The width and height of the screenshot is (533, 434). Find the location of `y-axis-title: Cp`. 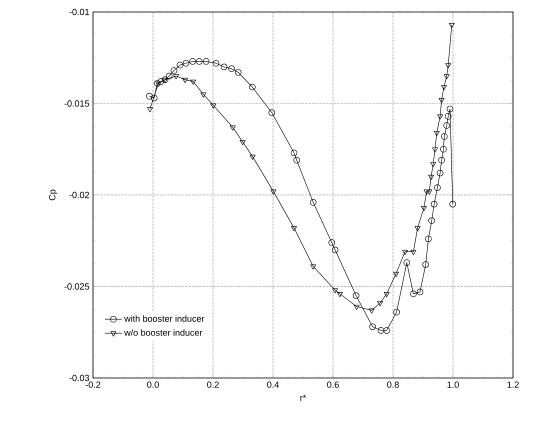

y-axis-title: Cp is located at coordinates (53, 195).